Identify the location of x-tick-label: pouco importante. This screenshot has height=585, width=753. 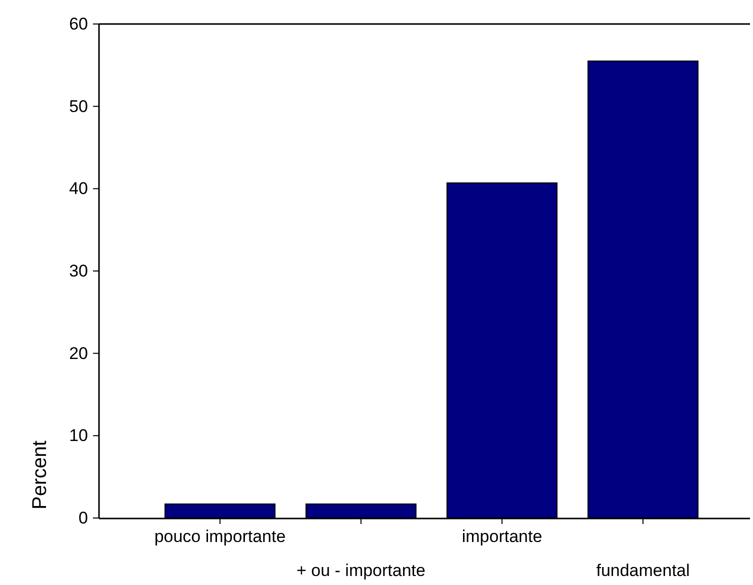
(220, 536).